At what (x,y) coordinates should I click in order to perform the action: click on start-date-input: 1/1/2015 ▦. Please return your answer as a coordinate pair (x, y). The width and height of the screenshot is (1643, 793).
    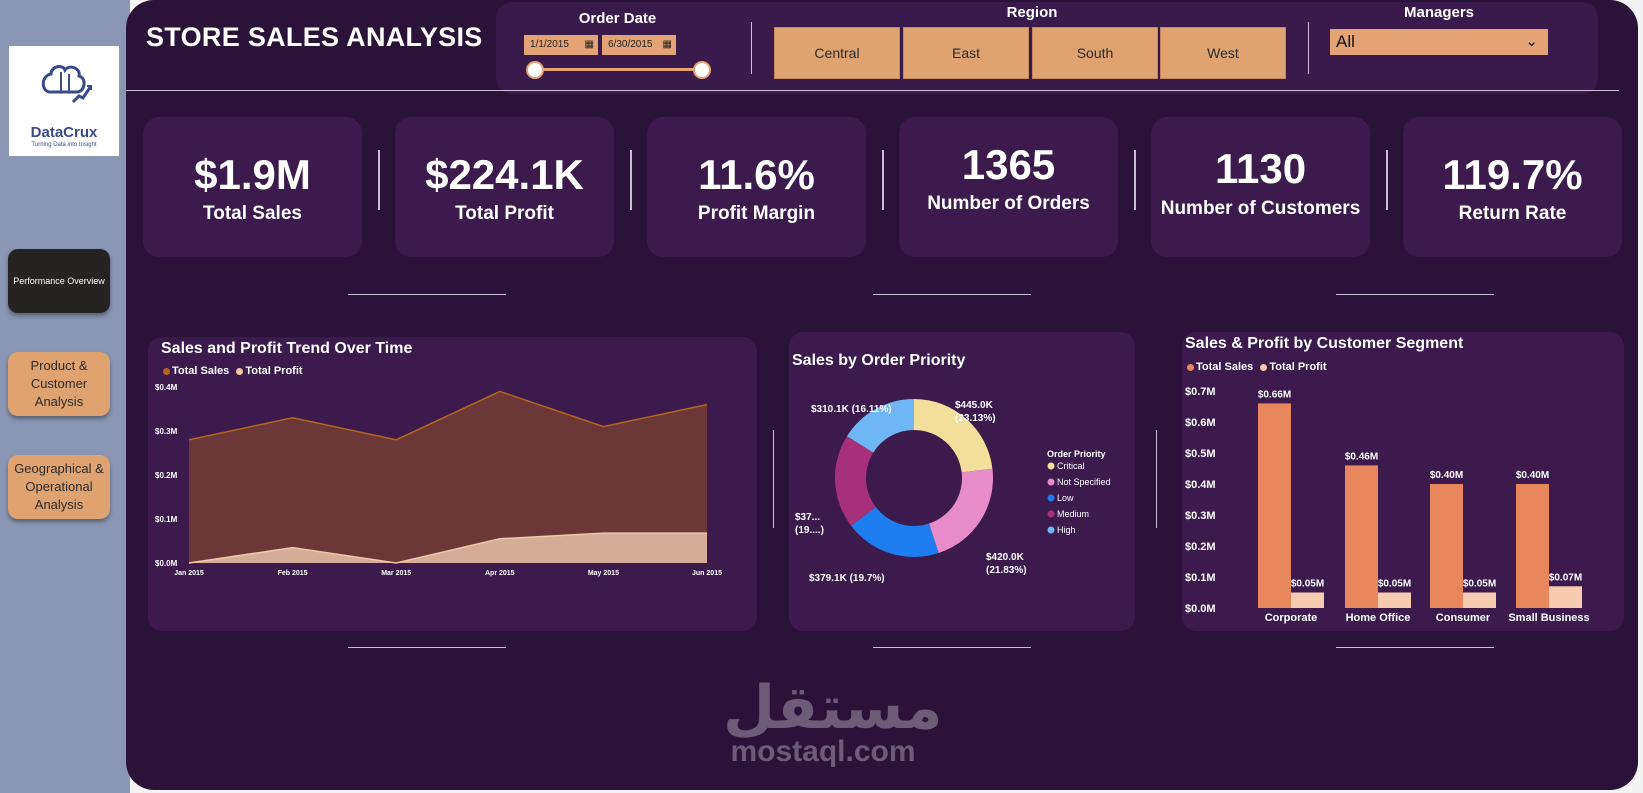
    Looking at the image, I should click on (561, 45).